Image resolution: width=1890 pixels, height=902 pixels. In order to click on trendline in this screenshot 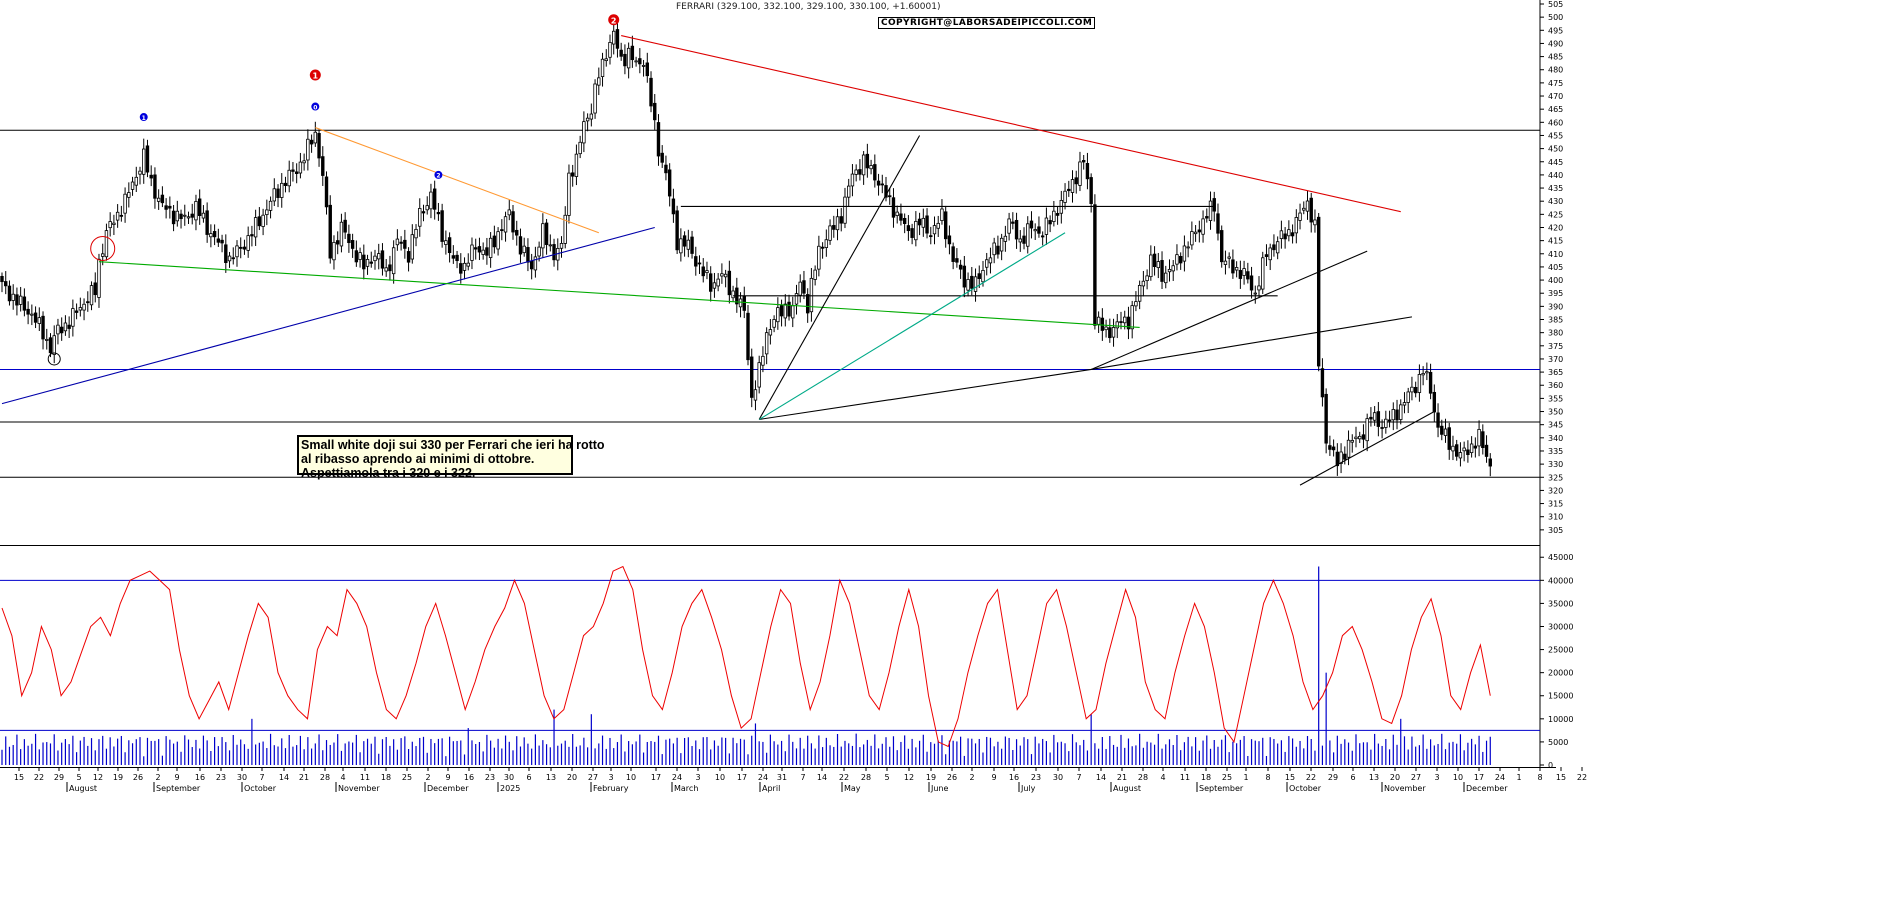, I will do `click(925, 394)`.